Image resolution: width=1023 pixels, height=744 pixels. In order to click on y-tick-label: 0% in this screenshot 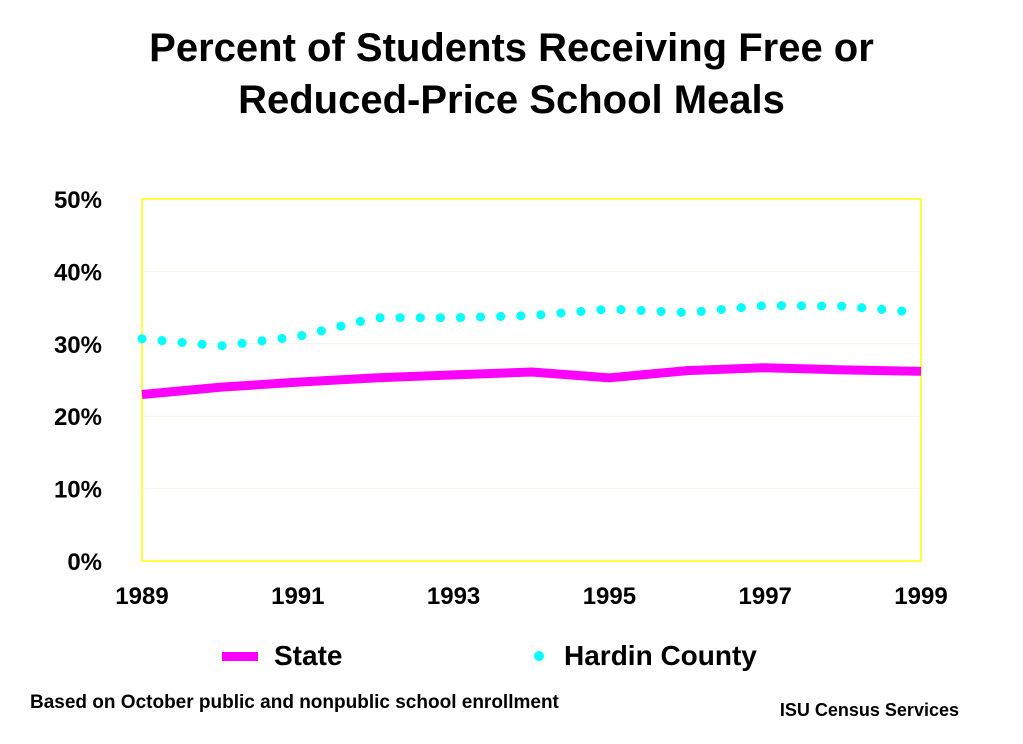, I will do `click(84, 562)`.